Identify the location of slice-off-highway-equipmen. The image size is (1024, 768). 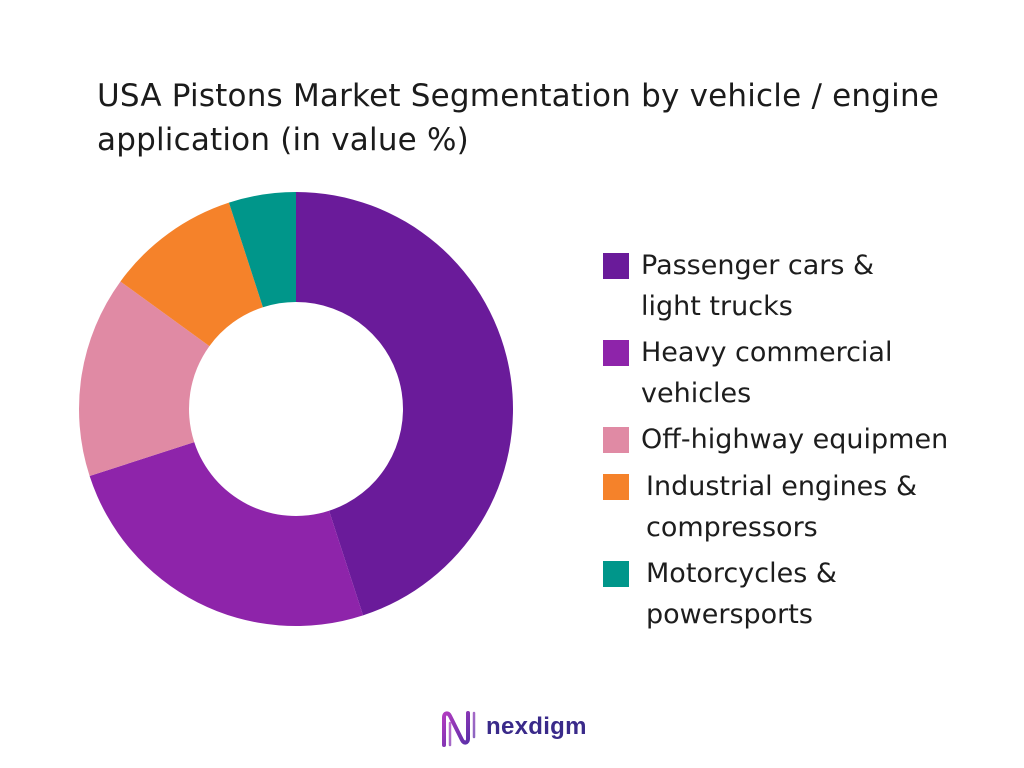
(144, 379).